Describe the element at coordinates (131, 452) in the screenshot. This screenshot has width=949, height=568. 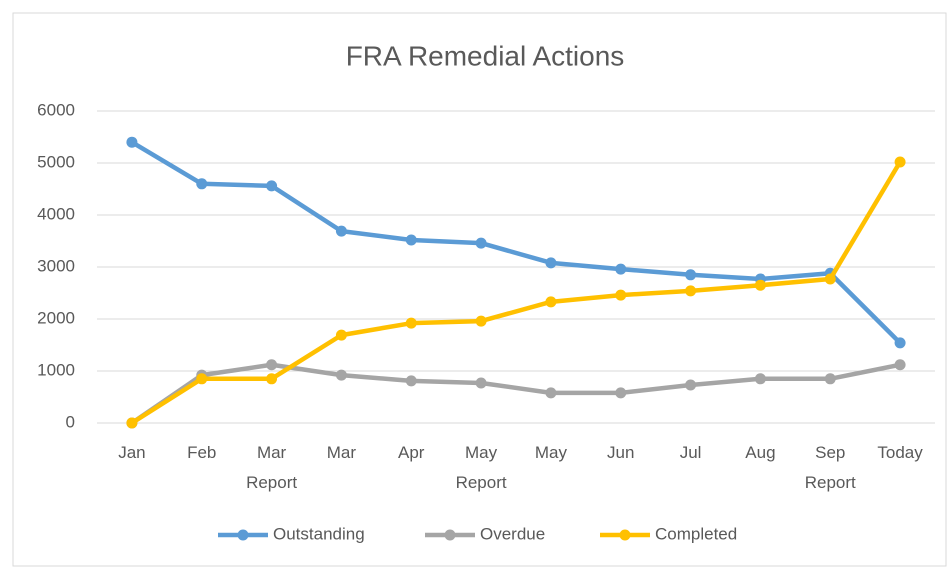
I see `x-tick-label: Jan` at that location.